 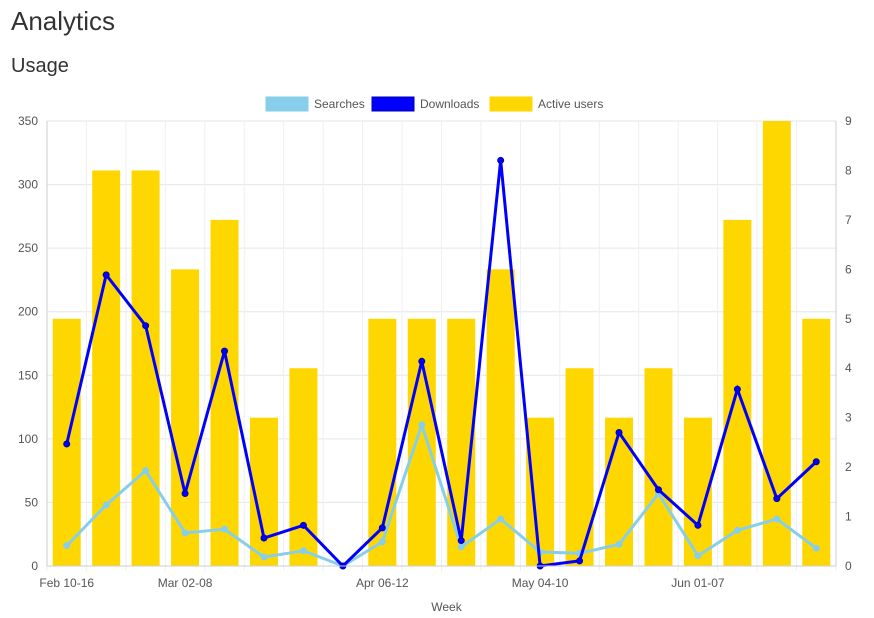 I want to click on y-left-tick-label: 200, so click(x=28, y=312).